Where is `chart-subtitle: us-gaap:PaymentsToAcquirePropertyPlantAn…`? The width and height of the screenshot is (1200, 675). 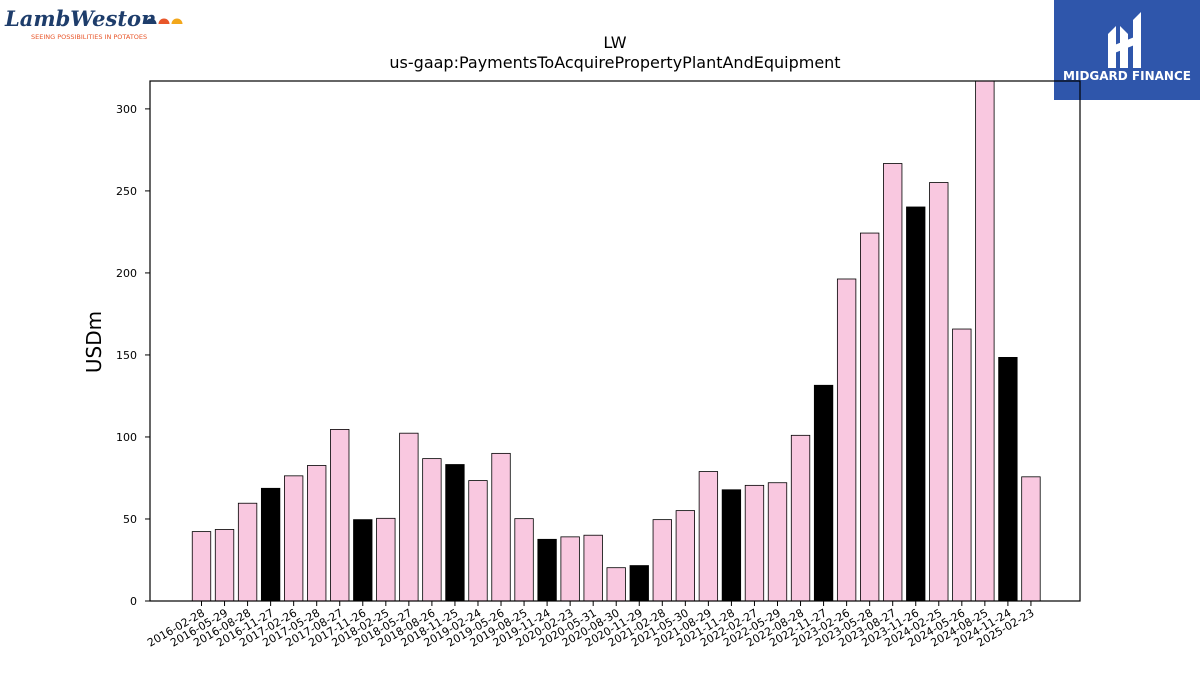
chart-subtitle: us-gaap:PaymentsToAcquirePropertyPlantAn… is located at coordinates (614, 62).